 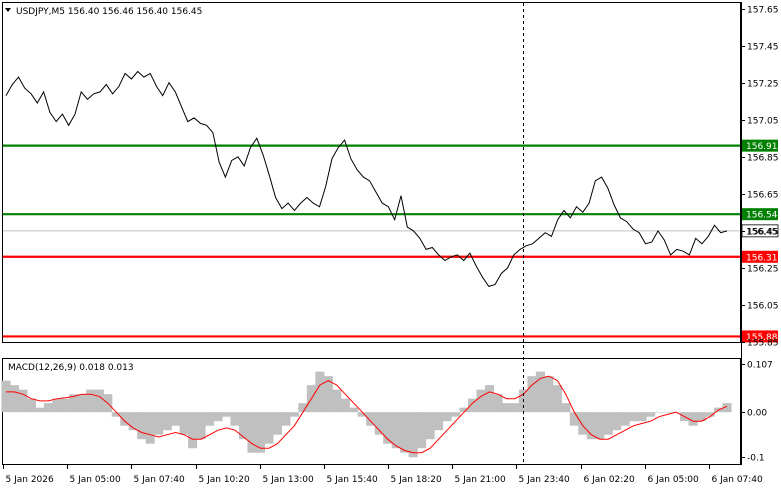 I want to click on time-tick-label: 5 Jan 15:40, so click(x=353, y=480).